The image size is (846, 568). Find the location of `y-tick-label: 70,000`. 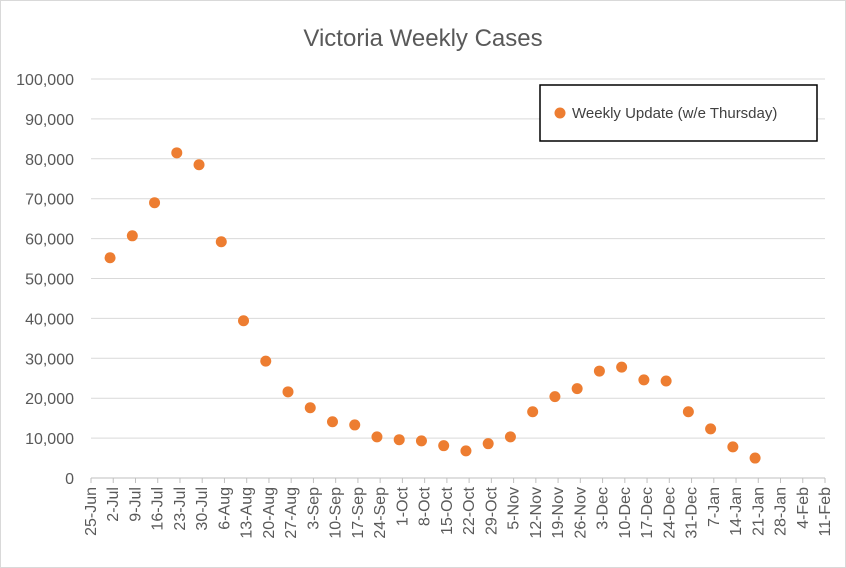

y-tick-label: 70,000 is located at coordinates (49, 200).